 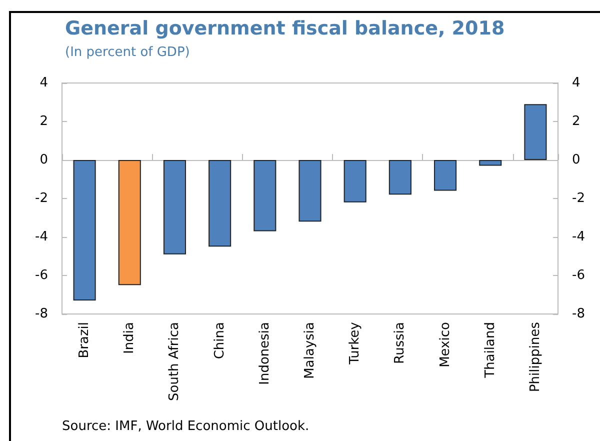 I want to click on y2-tick-label: 0, so click(x=576, y=160).